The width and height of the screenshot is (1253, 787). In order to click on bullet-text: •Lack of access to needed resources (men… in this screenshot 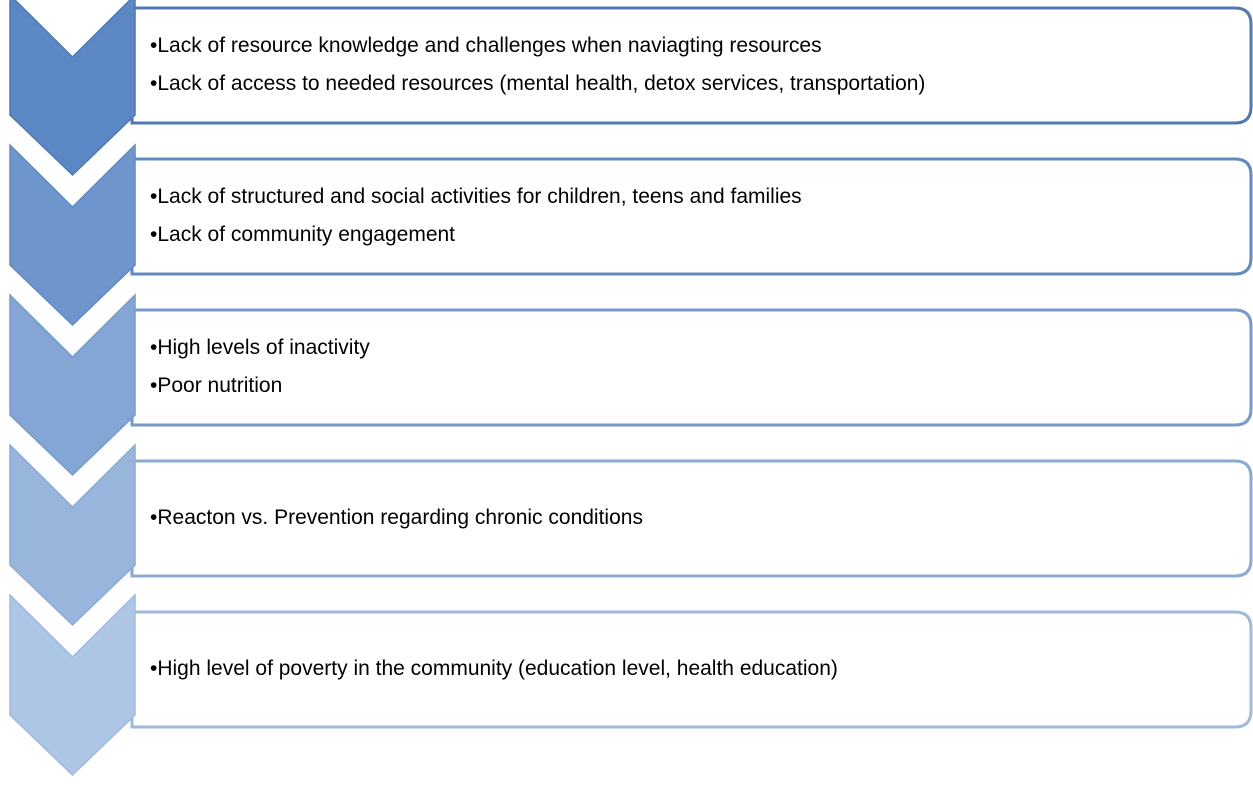, I will do `click(537, 83)`.